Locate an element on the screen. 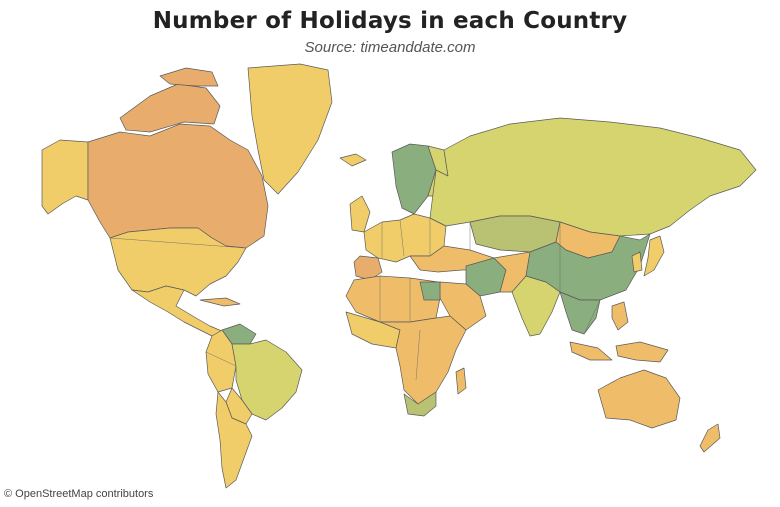 The width and height of the screenshot is (780, 507). iceland is located at coordinates (353, 160).